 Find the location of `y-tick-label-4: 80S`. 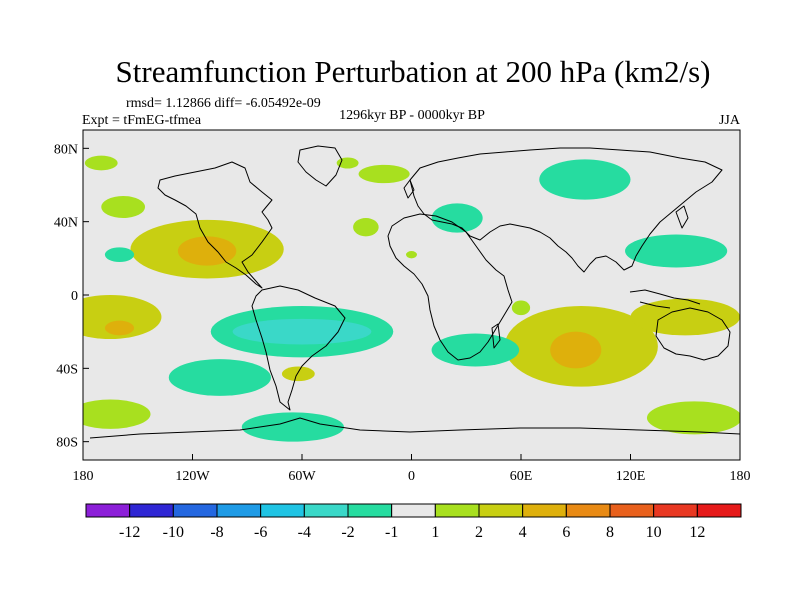

y-tick-label-4: 80S is located at coordinates (67, 443).